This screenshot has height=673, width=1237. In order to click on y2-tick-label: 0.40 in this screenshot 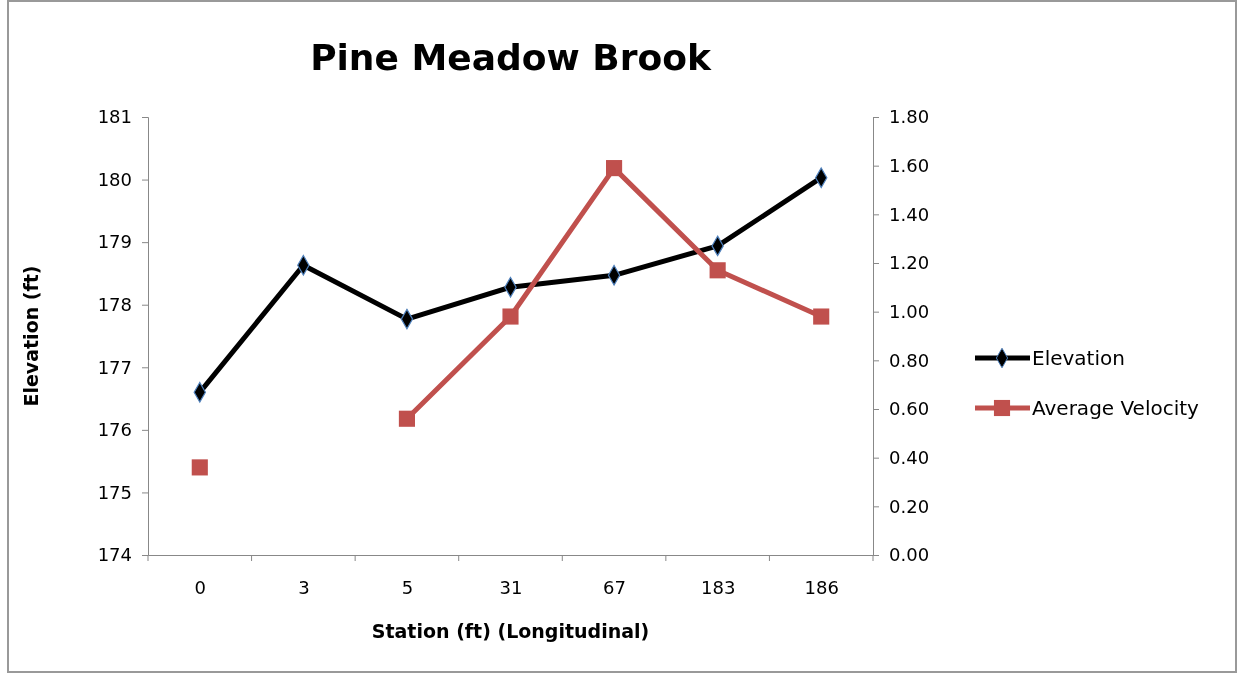, I will do `click(909, 457)`.